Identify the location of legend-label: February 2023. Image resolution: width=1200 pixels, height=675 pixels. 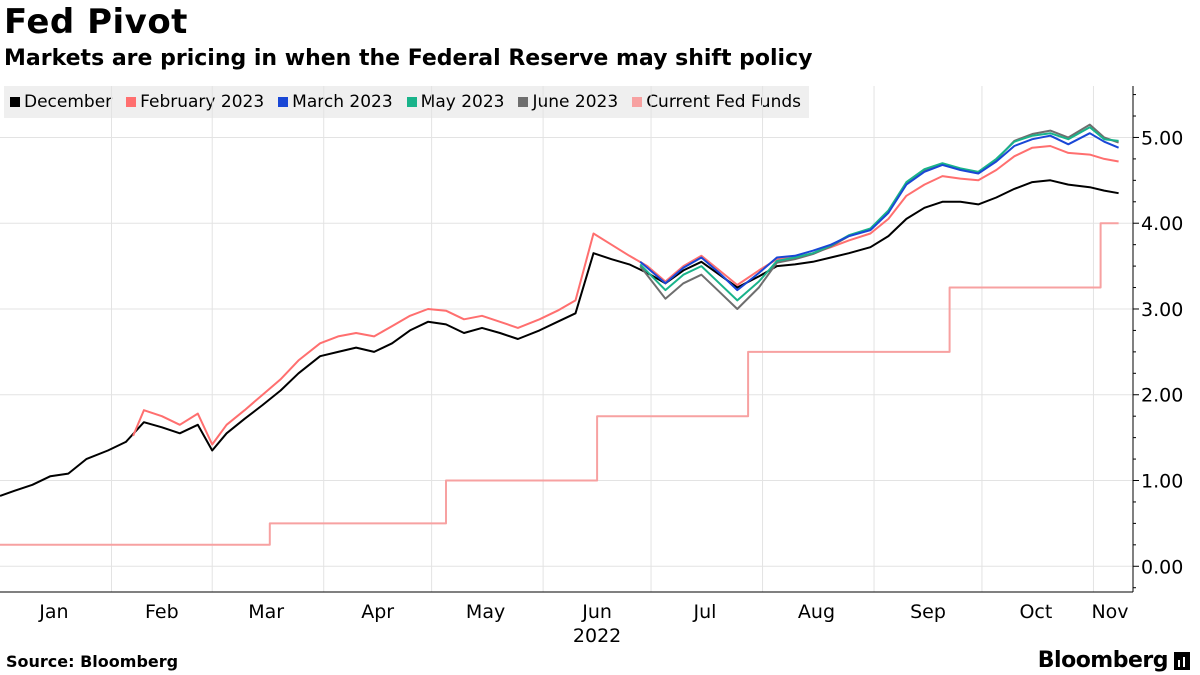
(202, 102).